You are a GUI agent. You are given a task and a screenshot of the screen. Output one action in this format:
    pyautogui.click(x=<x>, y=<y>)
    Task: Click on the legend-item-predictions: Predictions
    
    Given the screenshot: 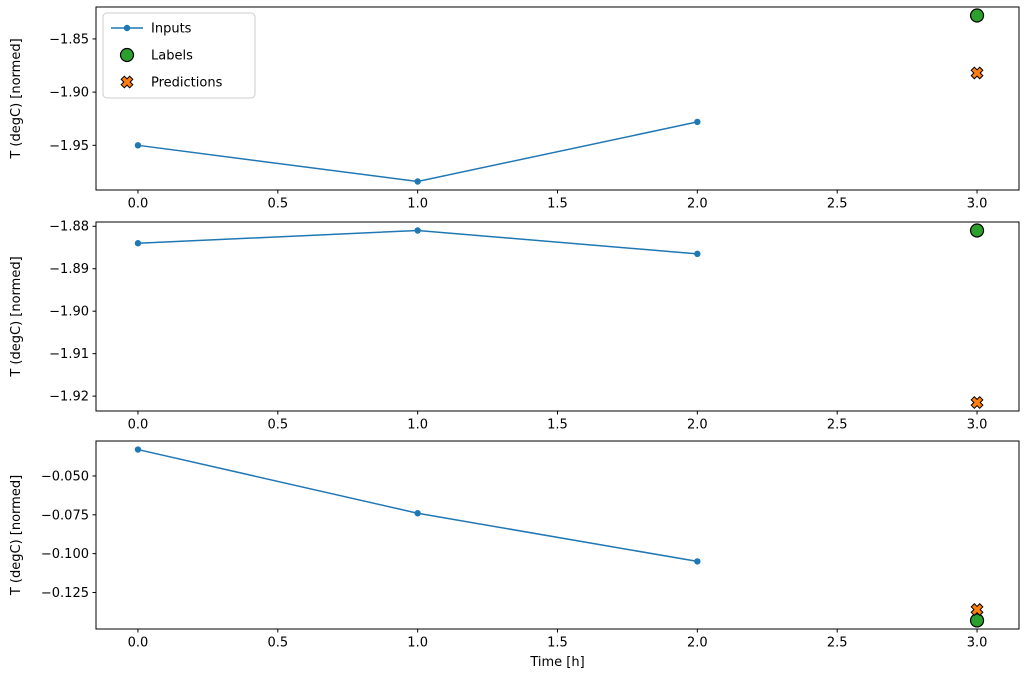 What is the action you would take?
    pyautogui.click(x=171, y=83)
    